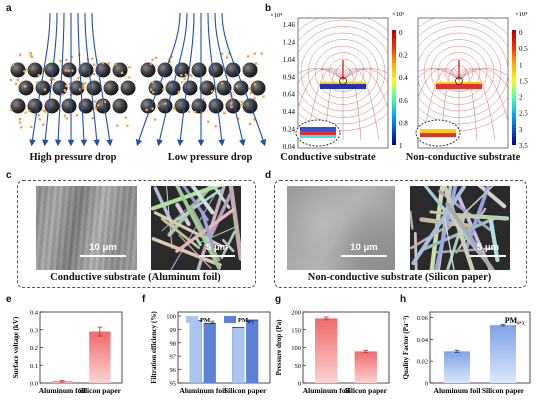 The height and width of the screenshot is (415, 541). I want to click on y-tick-label: 150, so click(296, 330).